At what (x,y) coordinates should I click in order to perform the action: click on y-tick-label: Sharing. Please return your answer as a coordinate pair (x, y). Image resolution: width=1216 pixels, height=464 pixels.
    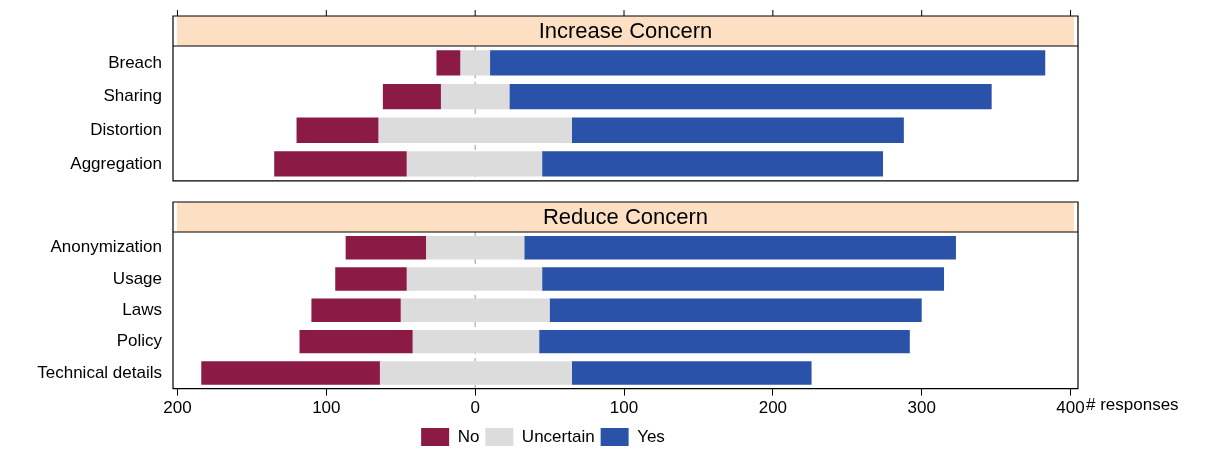
    Looking at the image, I should click on (132, 96).